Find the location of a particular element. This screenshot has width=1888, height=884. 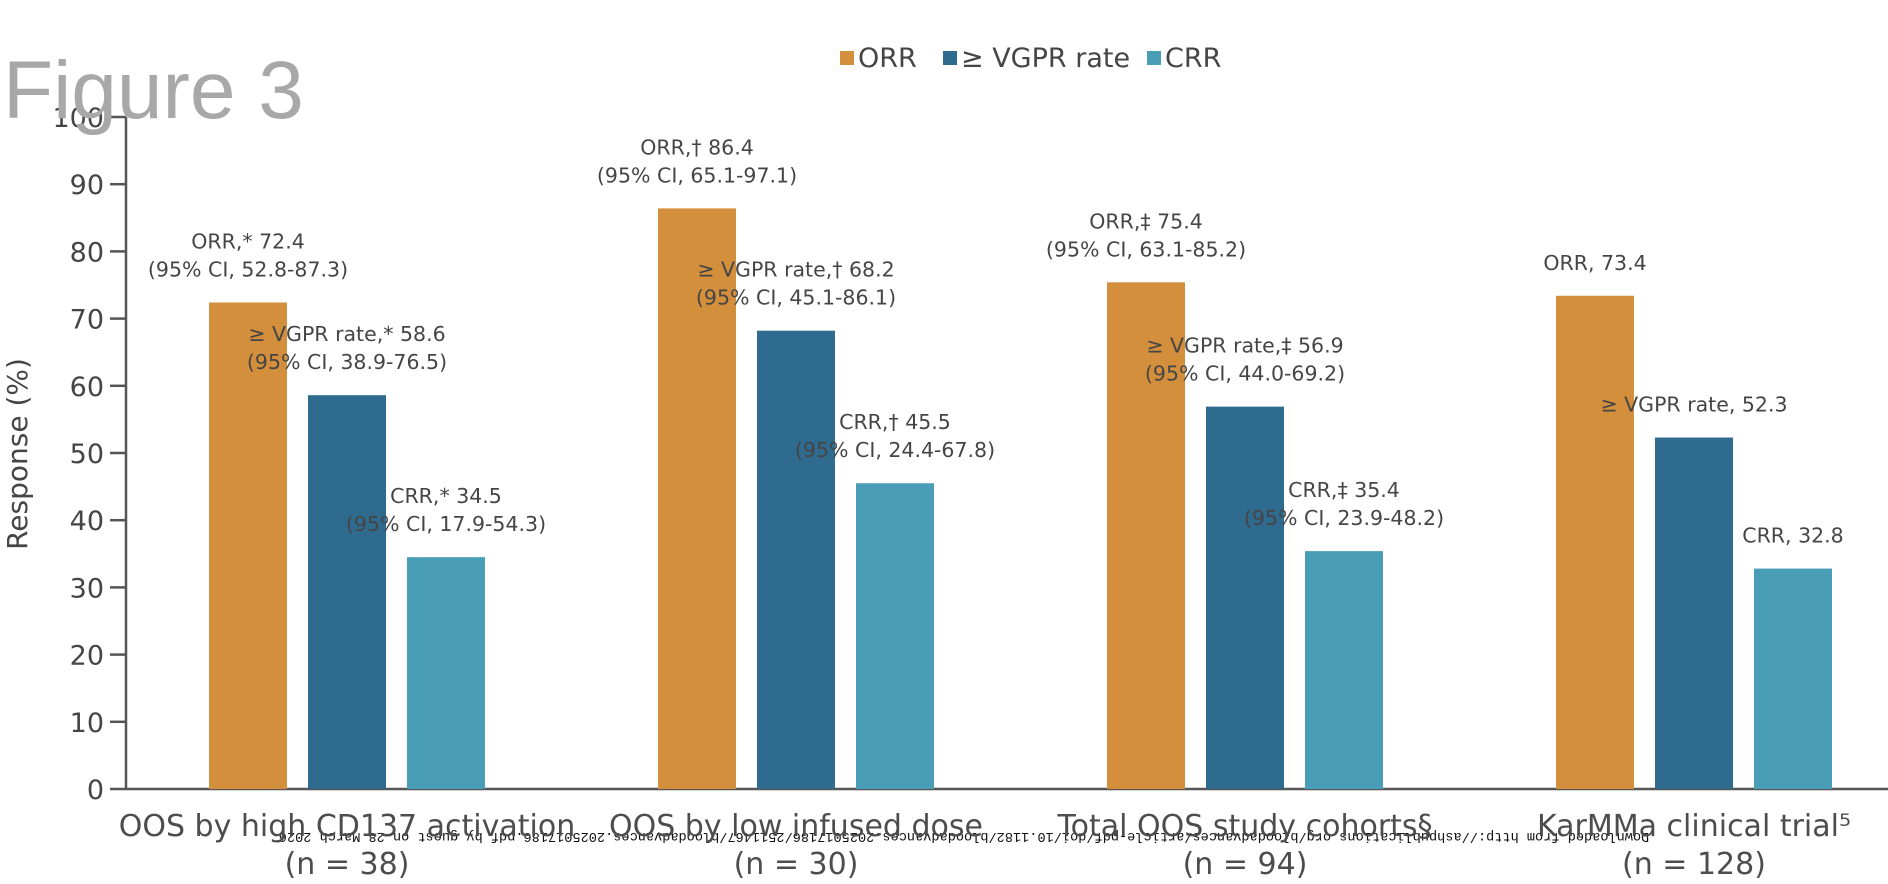

data-label-value: CRR,† 45.5 is located at coordinates (895, 422).